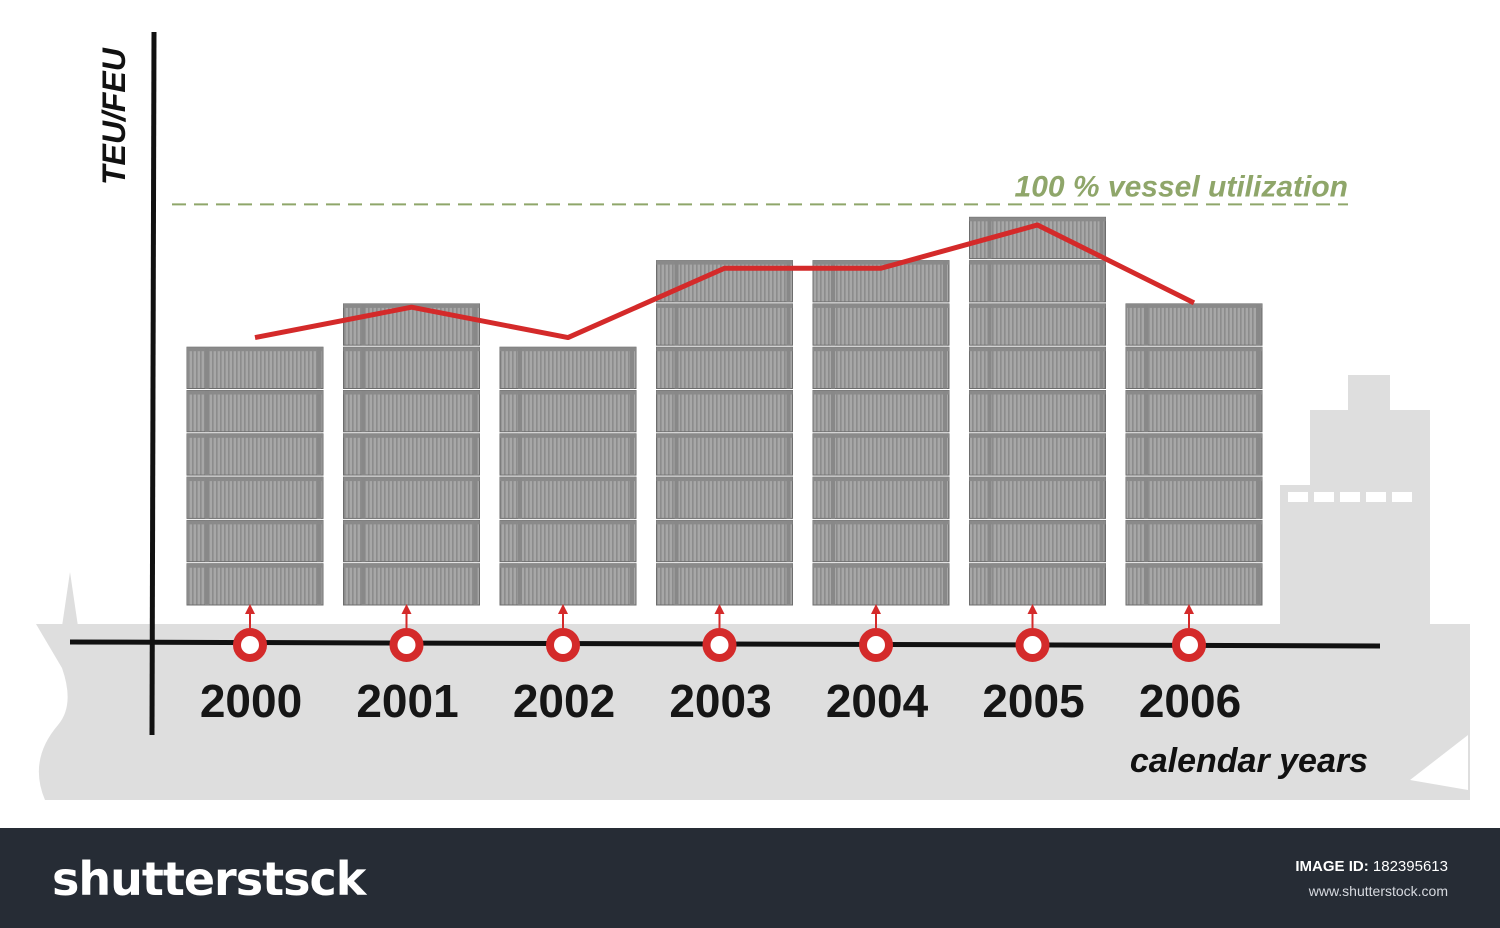  I want to click on year-markers, so click(719, 633).